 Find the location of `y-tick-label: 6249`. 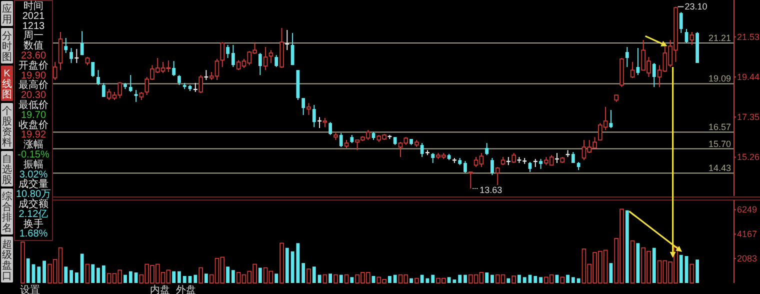

y-tick-label: 6249 is located at coordinates (747, 209).